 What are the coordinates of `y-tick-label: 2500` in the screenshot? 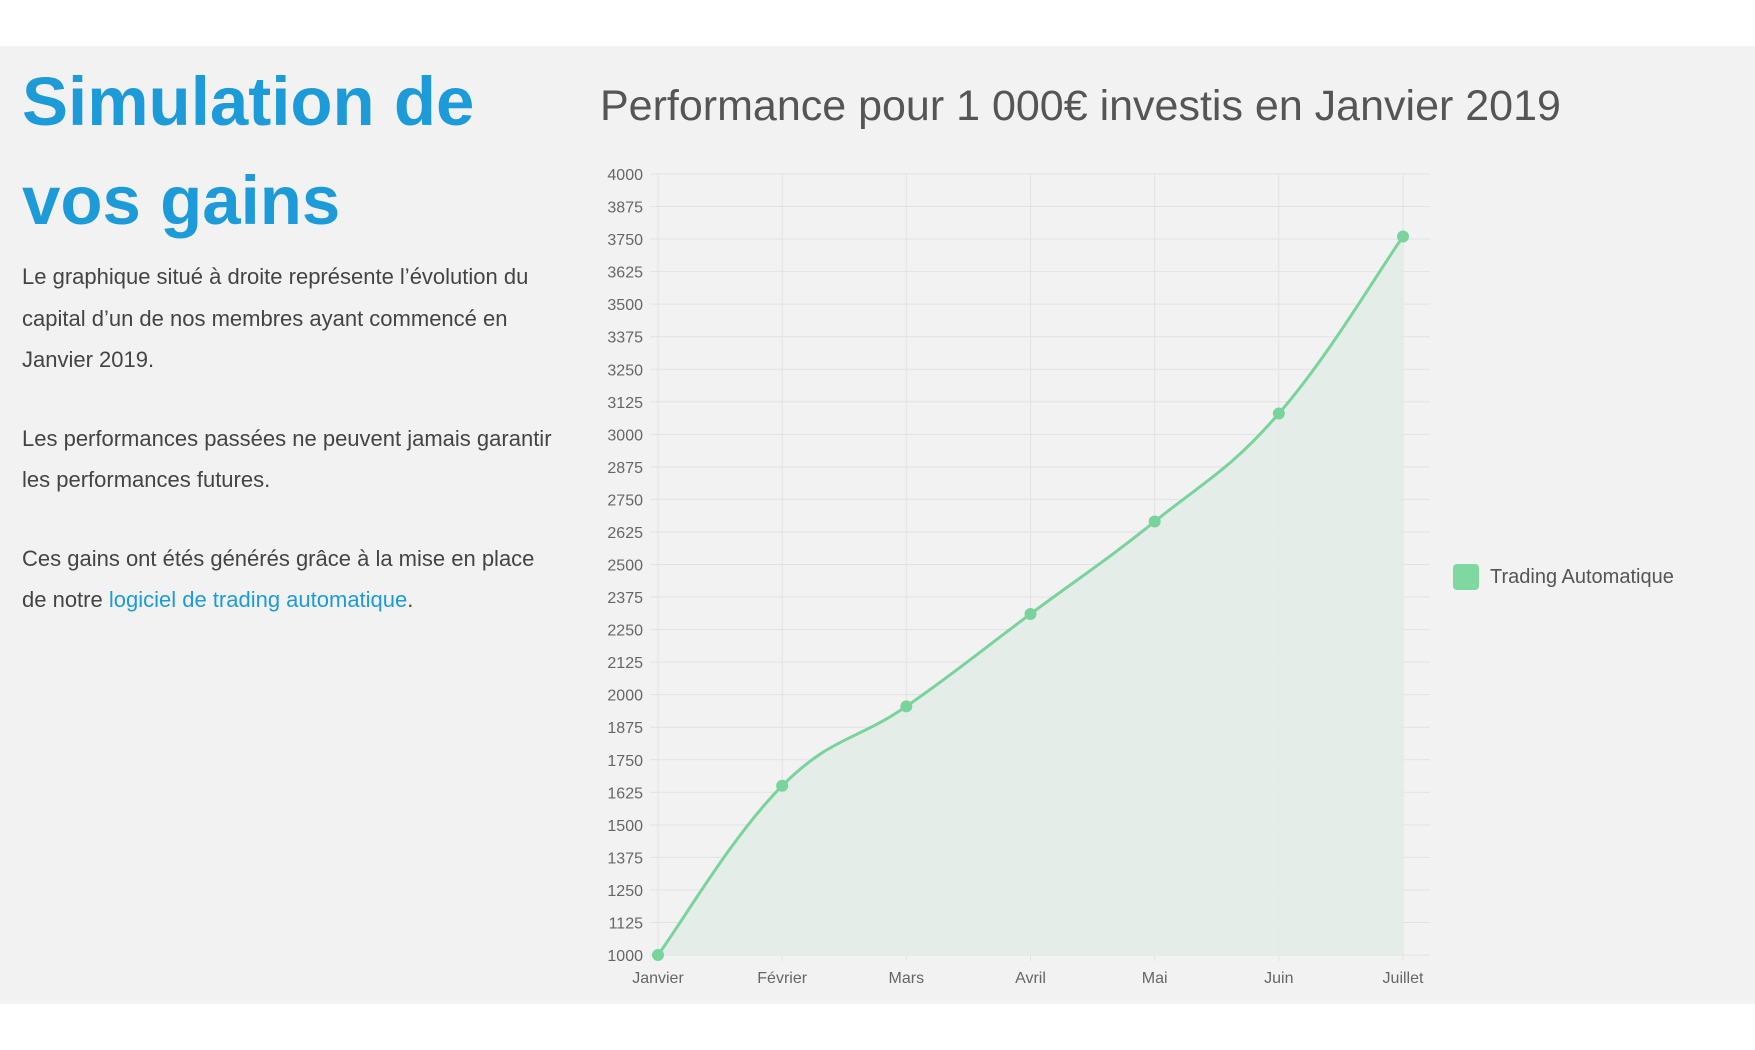 It's located at (625, 566).